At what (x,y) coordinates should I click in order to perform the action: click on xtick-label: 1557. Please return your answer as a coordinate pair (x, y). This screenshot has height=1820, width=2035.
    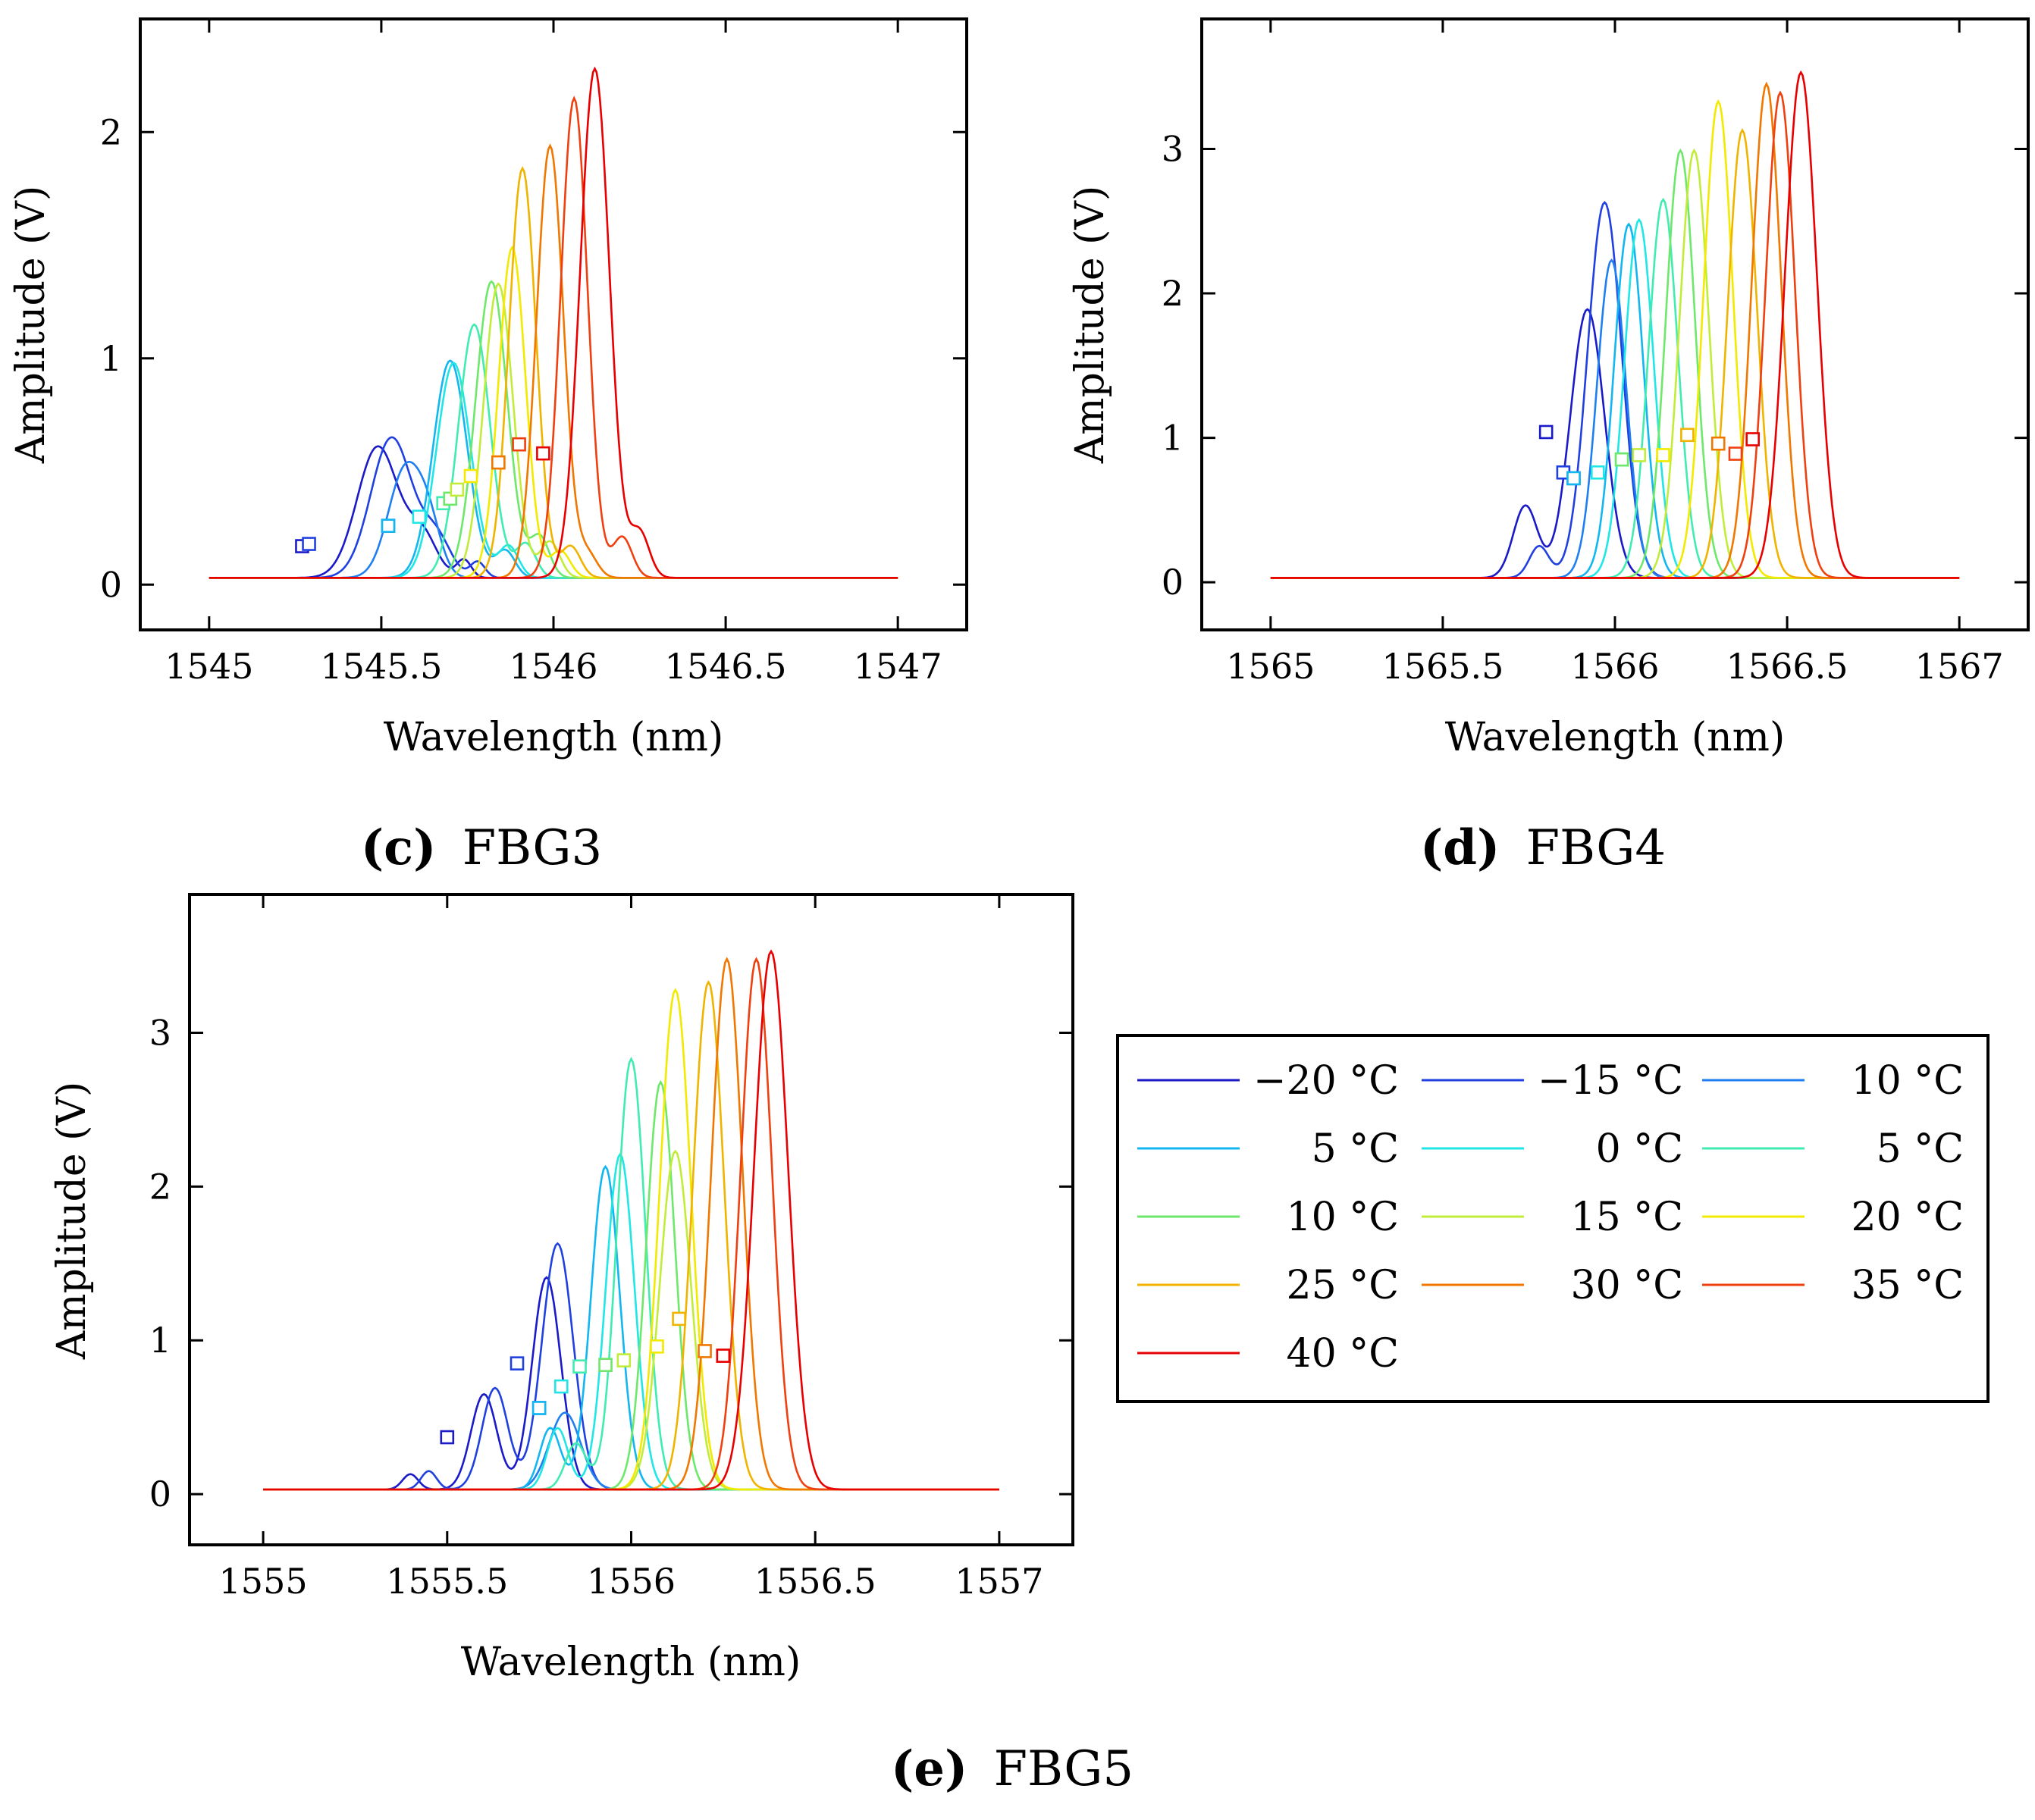
    Looking at the image, I should click on (999, 1582).